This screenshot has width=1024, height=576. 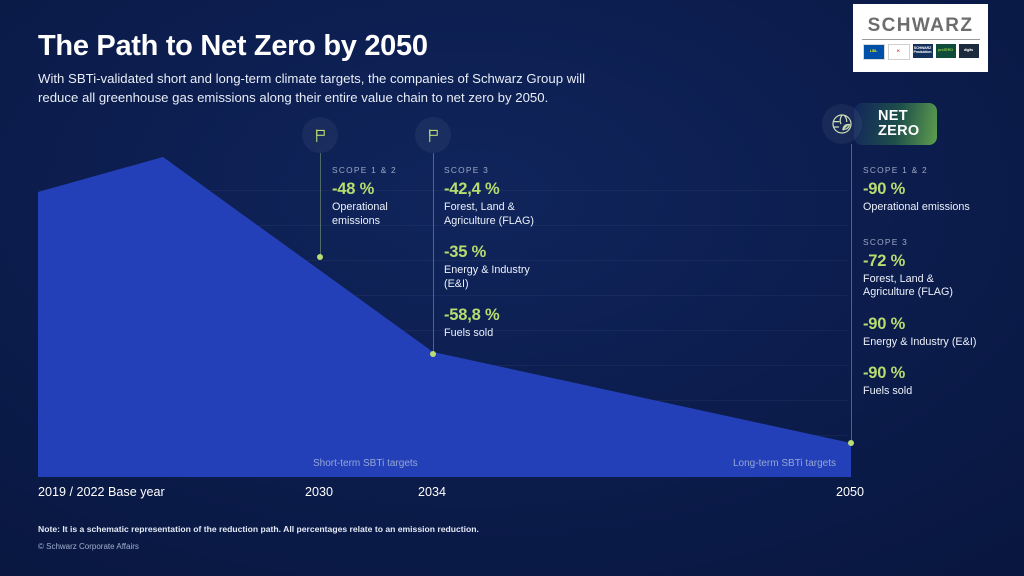 I want to click on net-zero-pill: NET ZERO, so click(x=896, y=124).